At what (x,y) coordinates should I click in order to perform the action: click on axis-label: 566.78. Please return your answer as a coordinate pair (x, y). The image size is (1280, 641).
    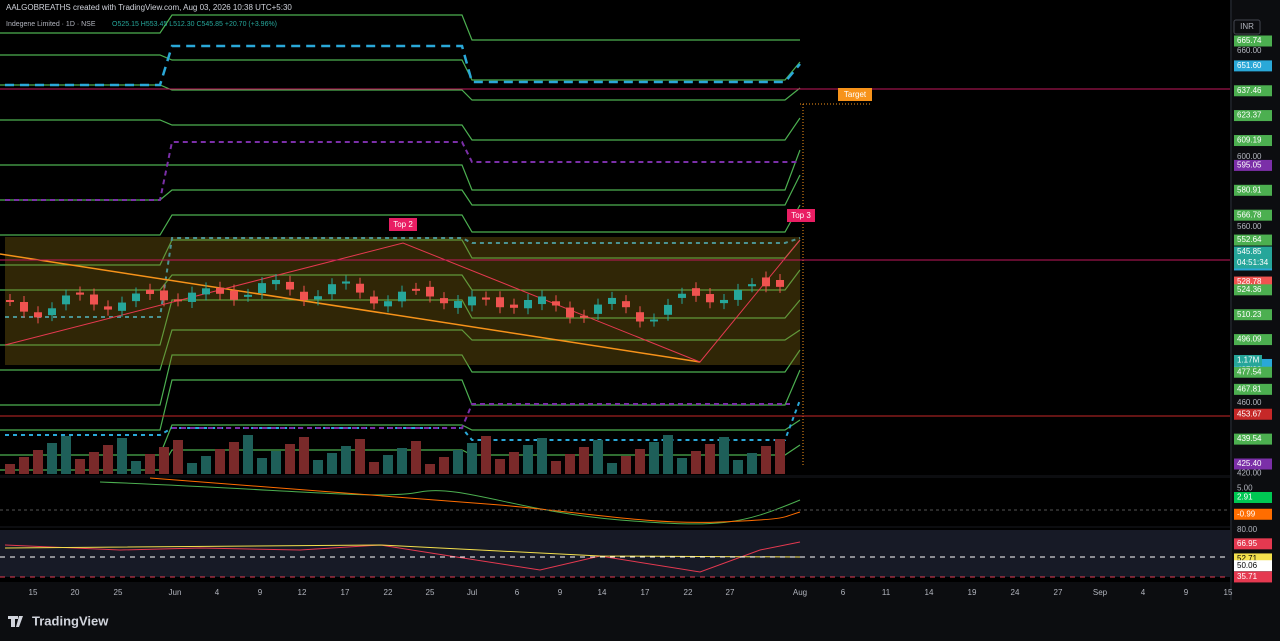
    Looking at the image, I should click on (1249, 214).